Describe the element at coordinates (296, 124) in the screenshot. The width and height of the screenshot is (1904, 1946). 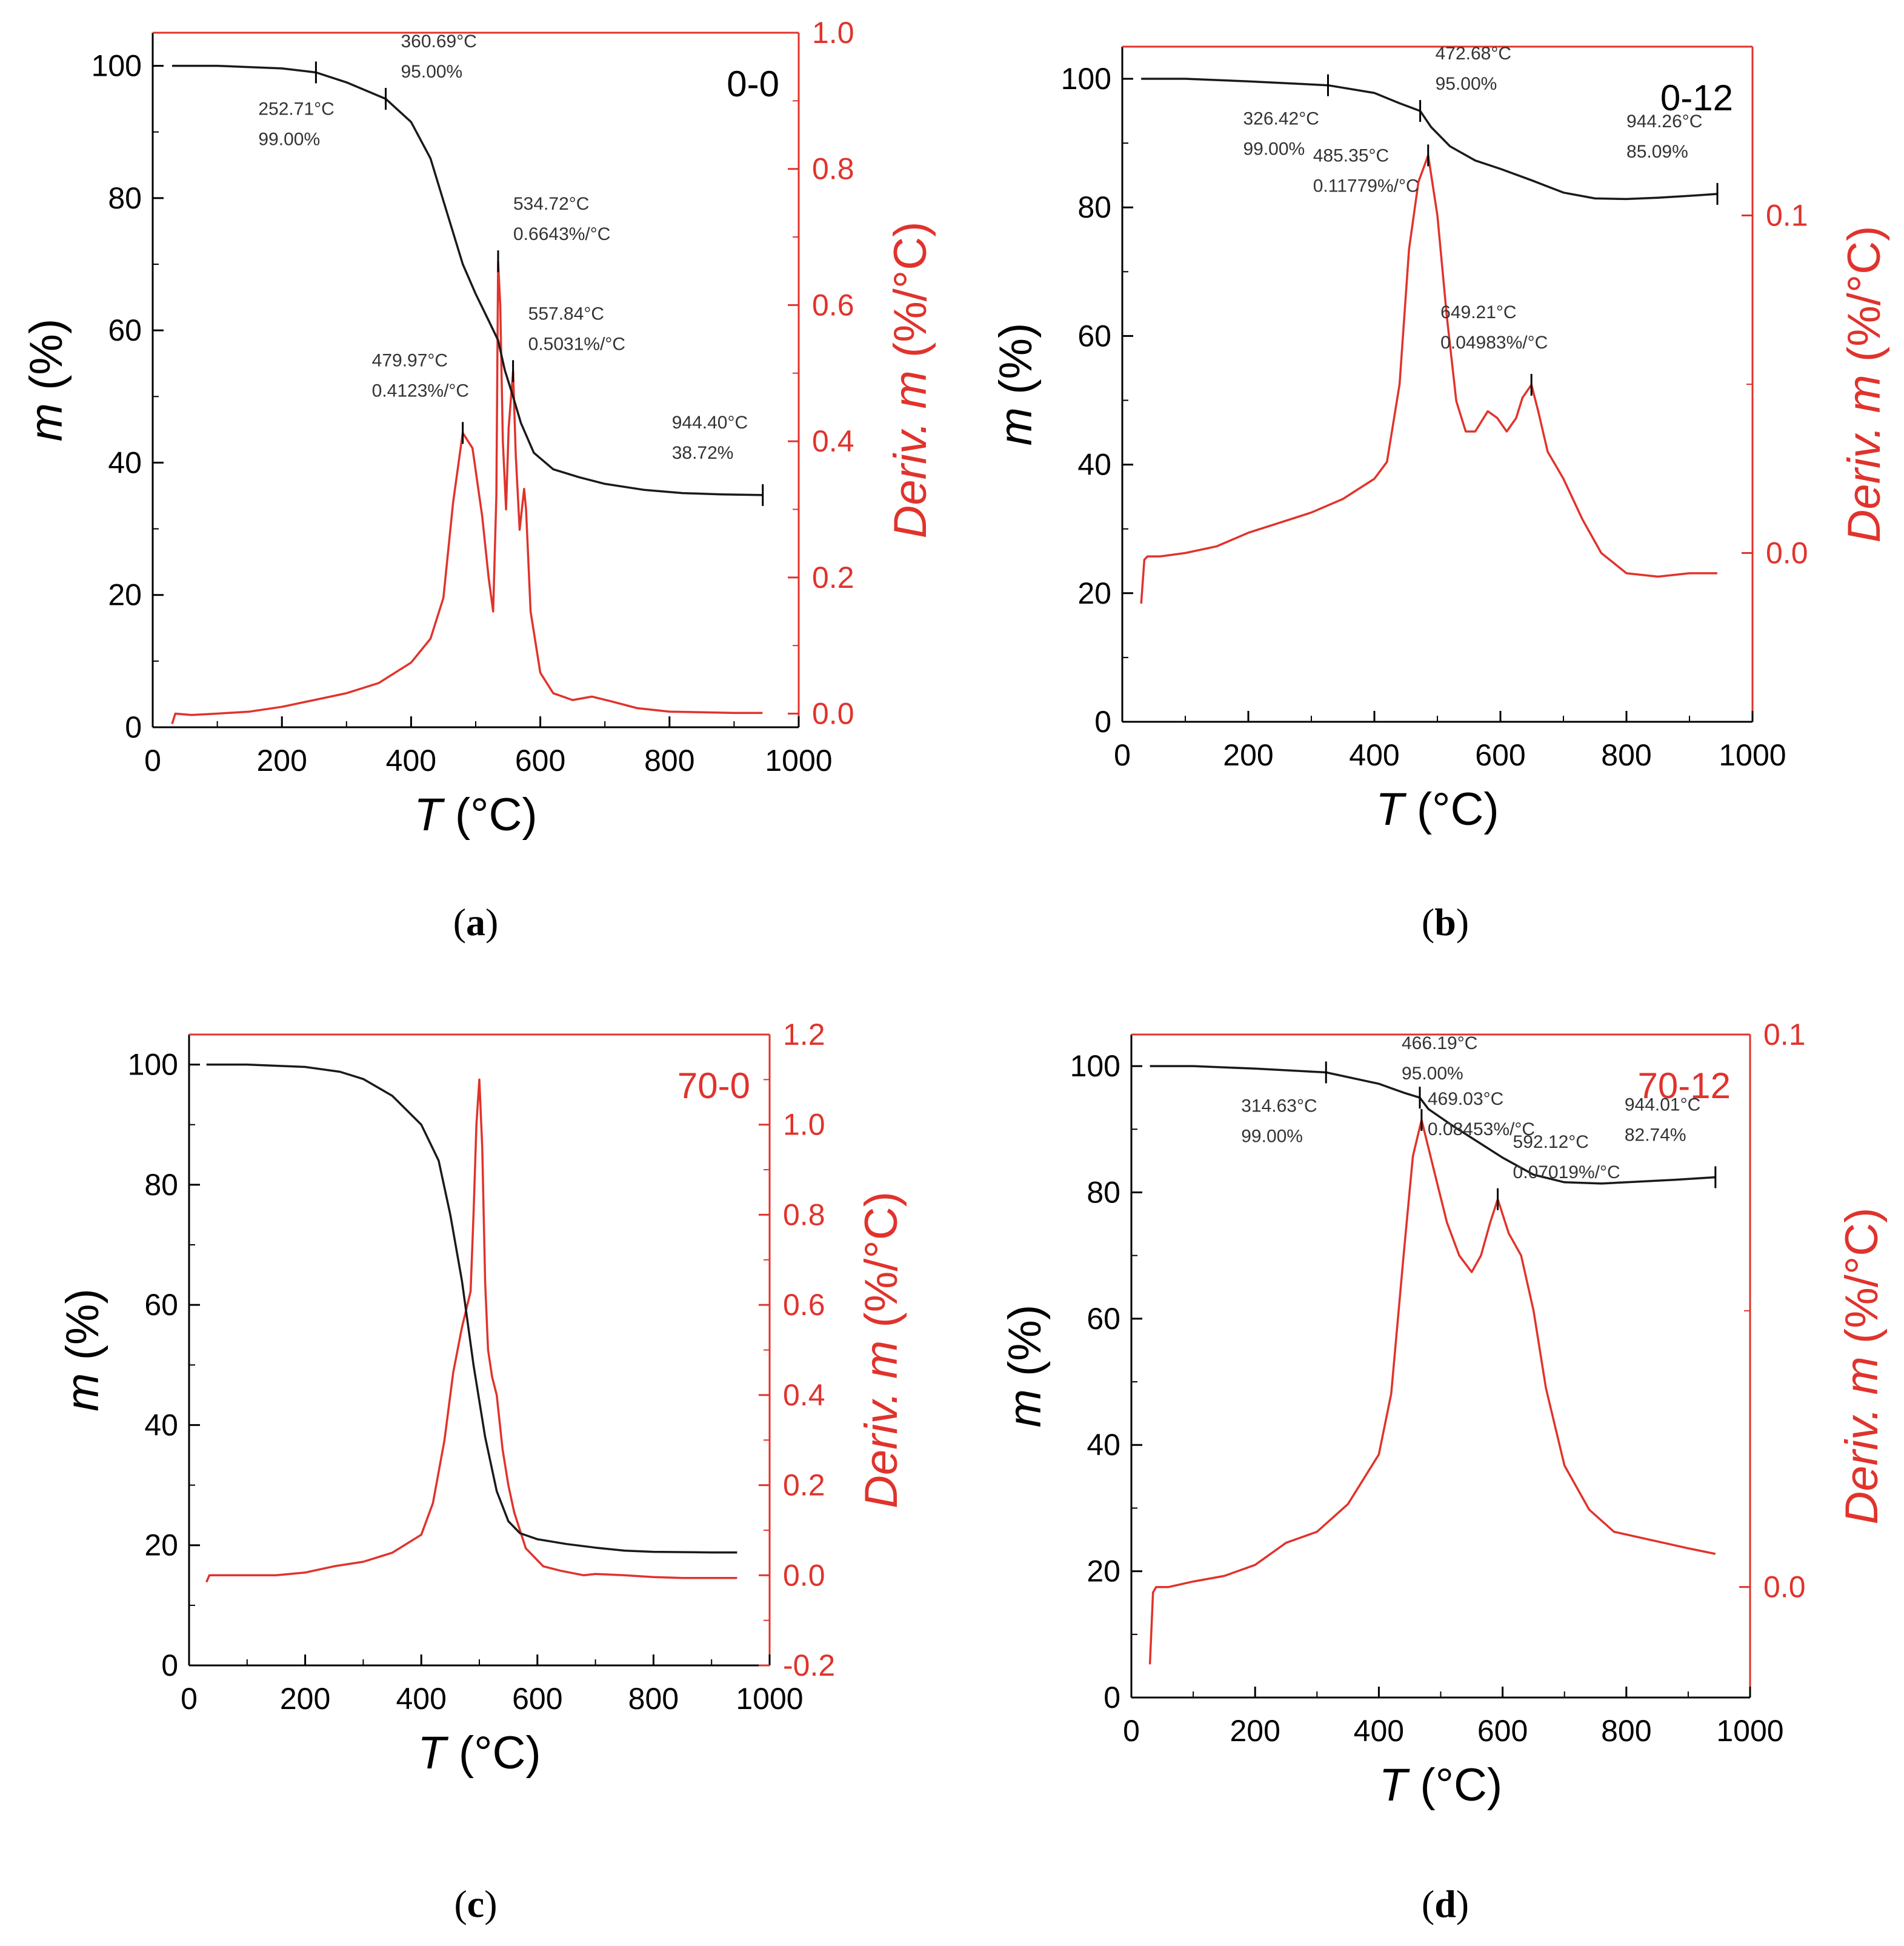
I see `annotation-label: 252.71°C 99.00%` at that location.